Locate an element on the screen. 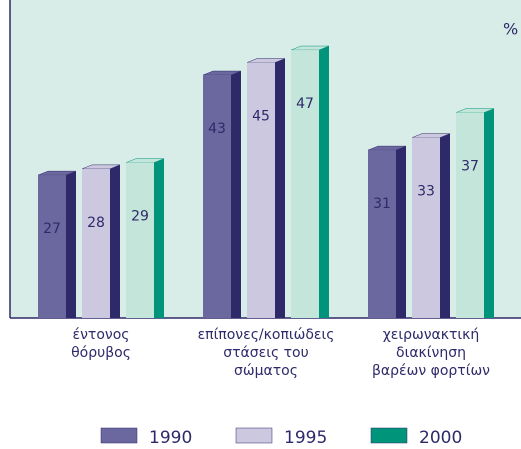 Image resolution: width=521 pixels, height=449 pixels. legend-label: 2000 is located at coordinates (440, 438).